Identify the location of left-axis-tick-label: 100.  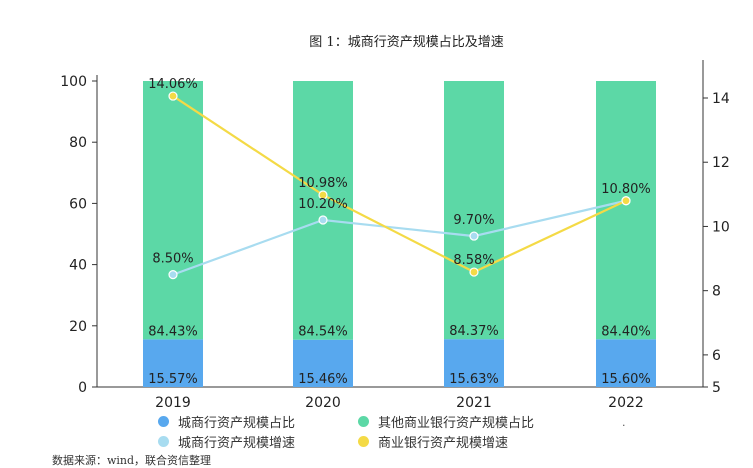
(73, 82).